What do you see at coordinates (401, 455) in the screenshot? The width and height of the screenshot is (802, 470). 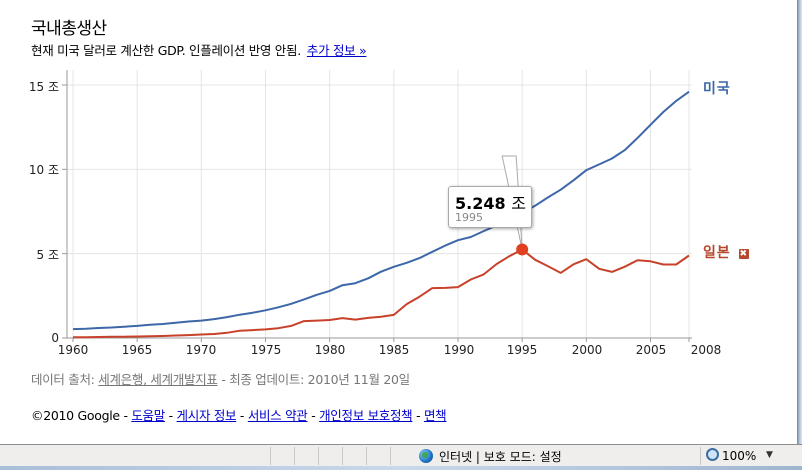 I see `browser-statusbar: 인터넷 | 보호 모드: 설정 100% ▼` at bounding box center [401, 455].